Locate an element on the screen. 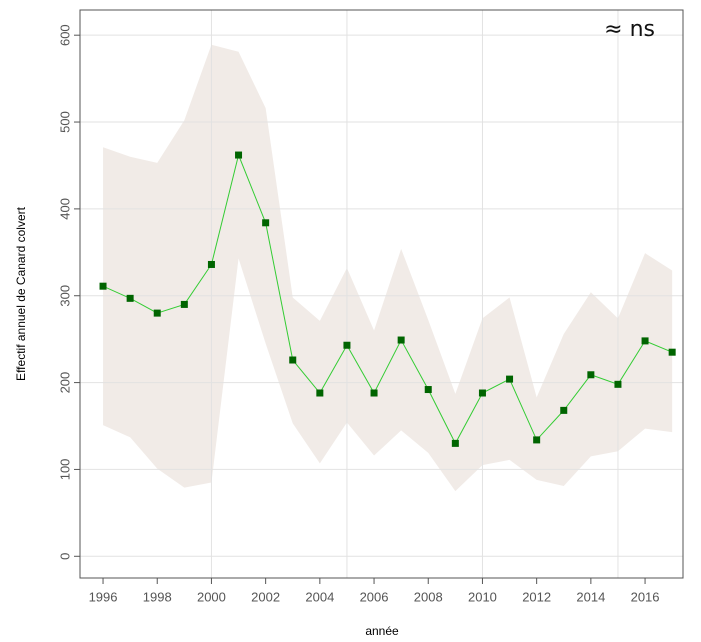  x-tick-label: 2010 is located at coordinates (482, 596).